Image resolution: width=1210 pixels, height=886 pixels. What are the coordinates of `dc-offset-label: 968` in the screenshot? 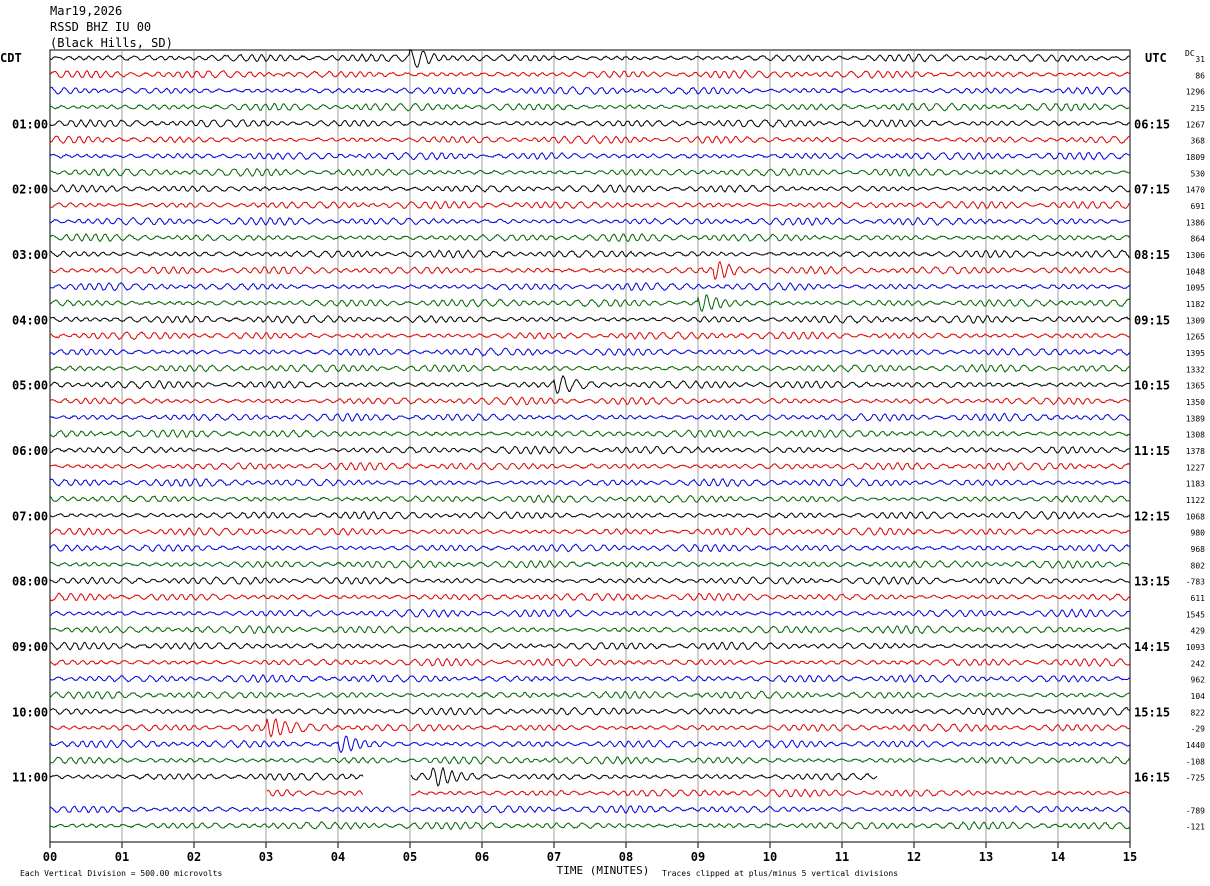 It's located at (1198, 549).